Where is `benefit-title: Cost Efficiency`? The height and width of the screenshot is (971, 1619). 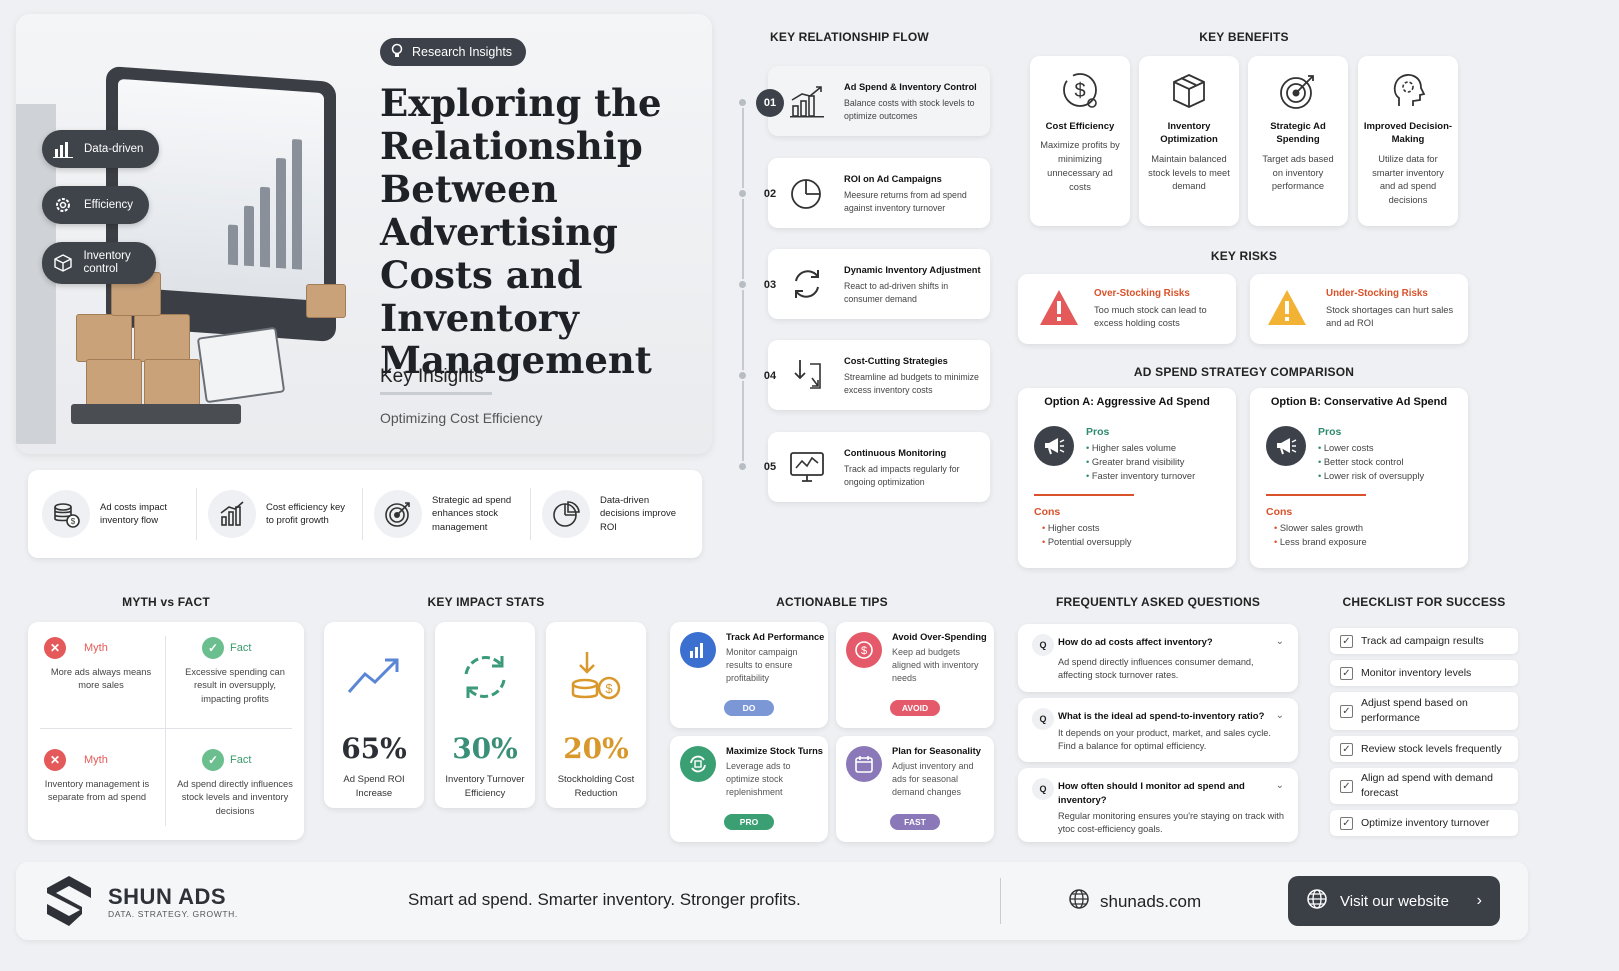 benefit-title: Cost Efficiency is located at coordinates (1080, 126).